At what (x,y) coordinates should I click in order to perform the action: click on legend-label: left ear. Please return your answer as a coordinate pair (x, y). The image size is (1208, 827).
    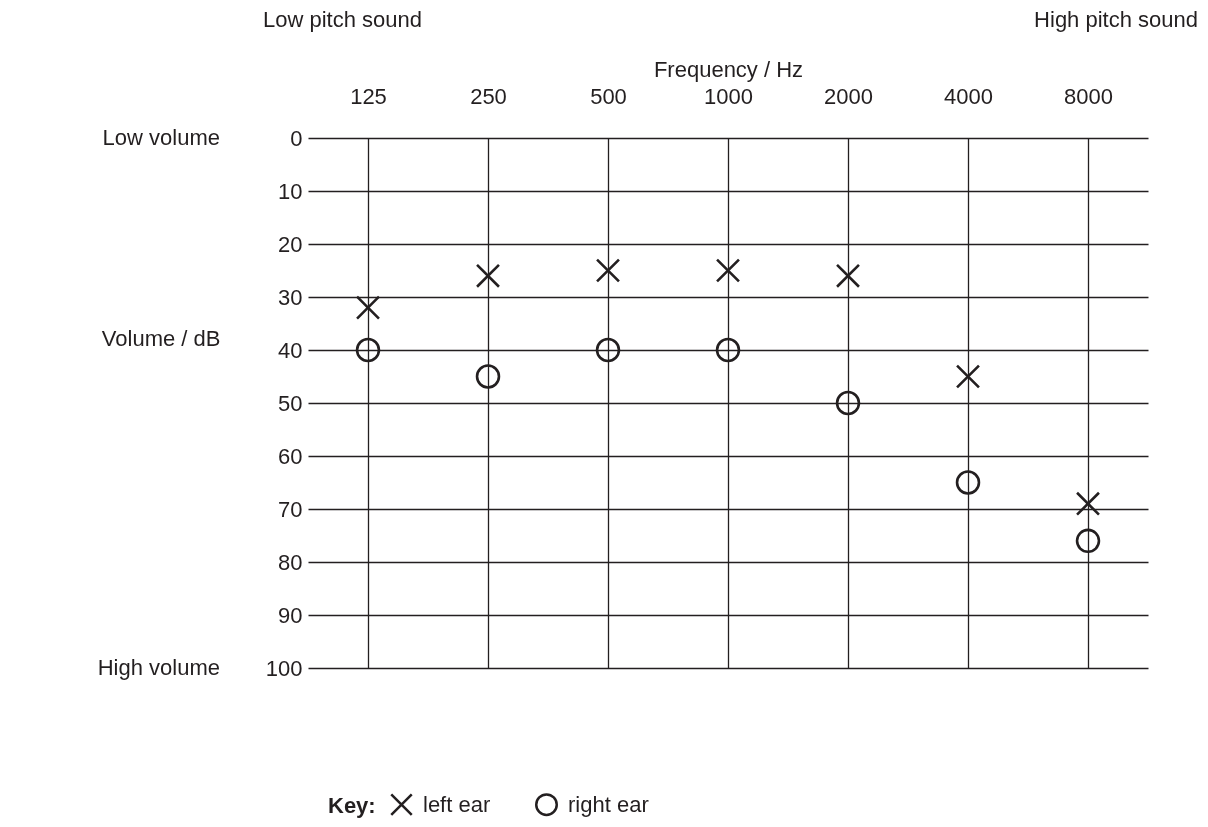
    Looking at the image, I should click on (457, 804).